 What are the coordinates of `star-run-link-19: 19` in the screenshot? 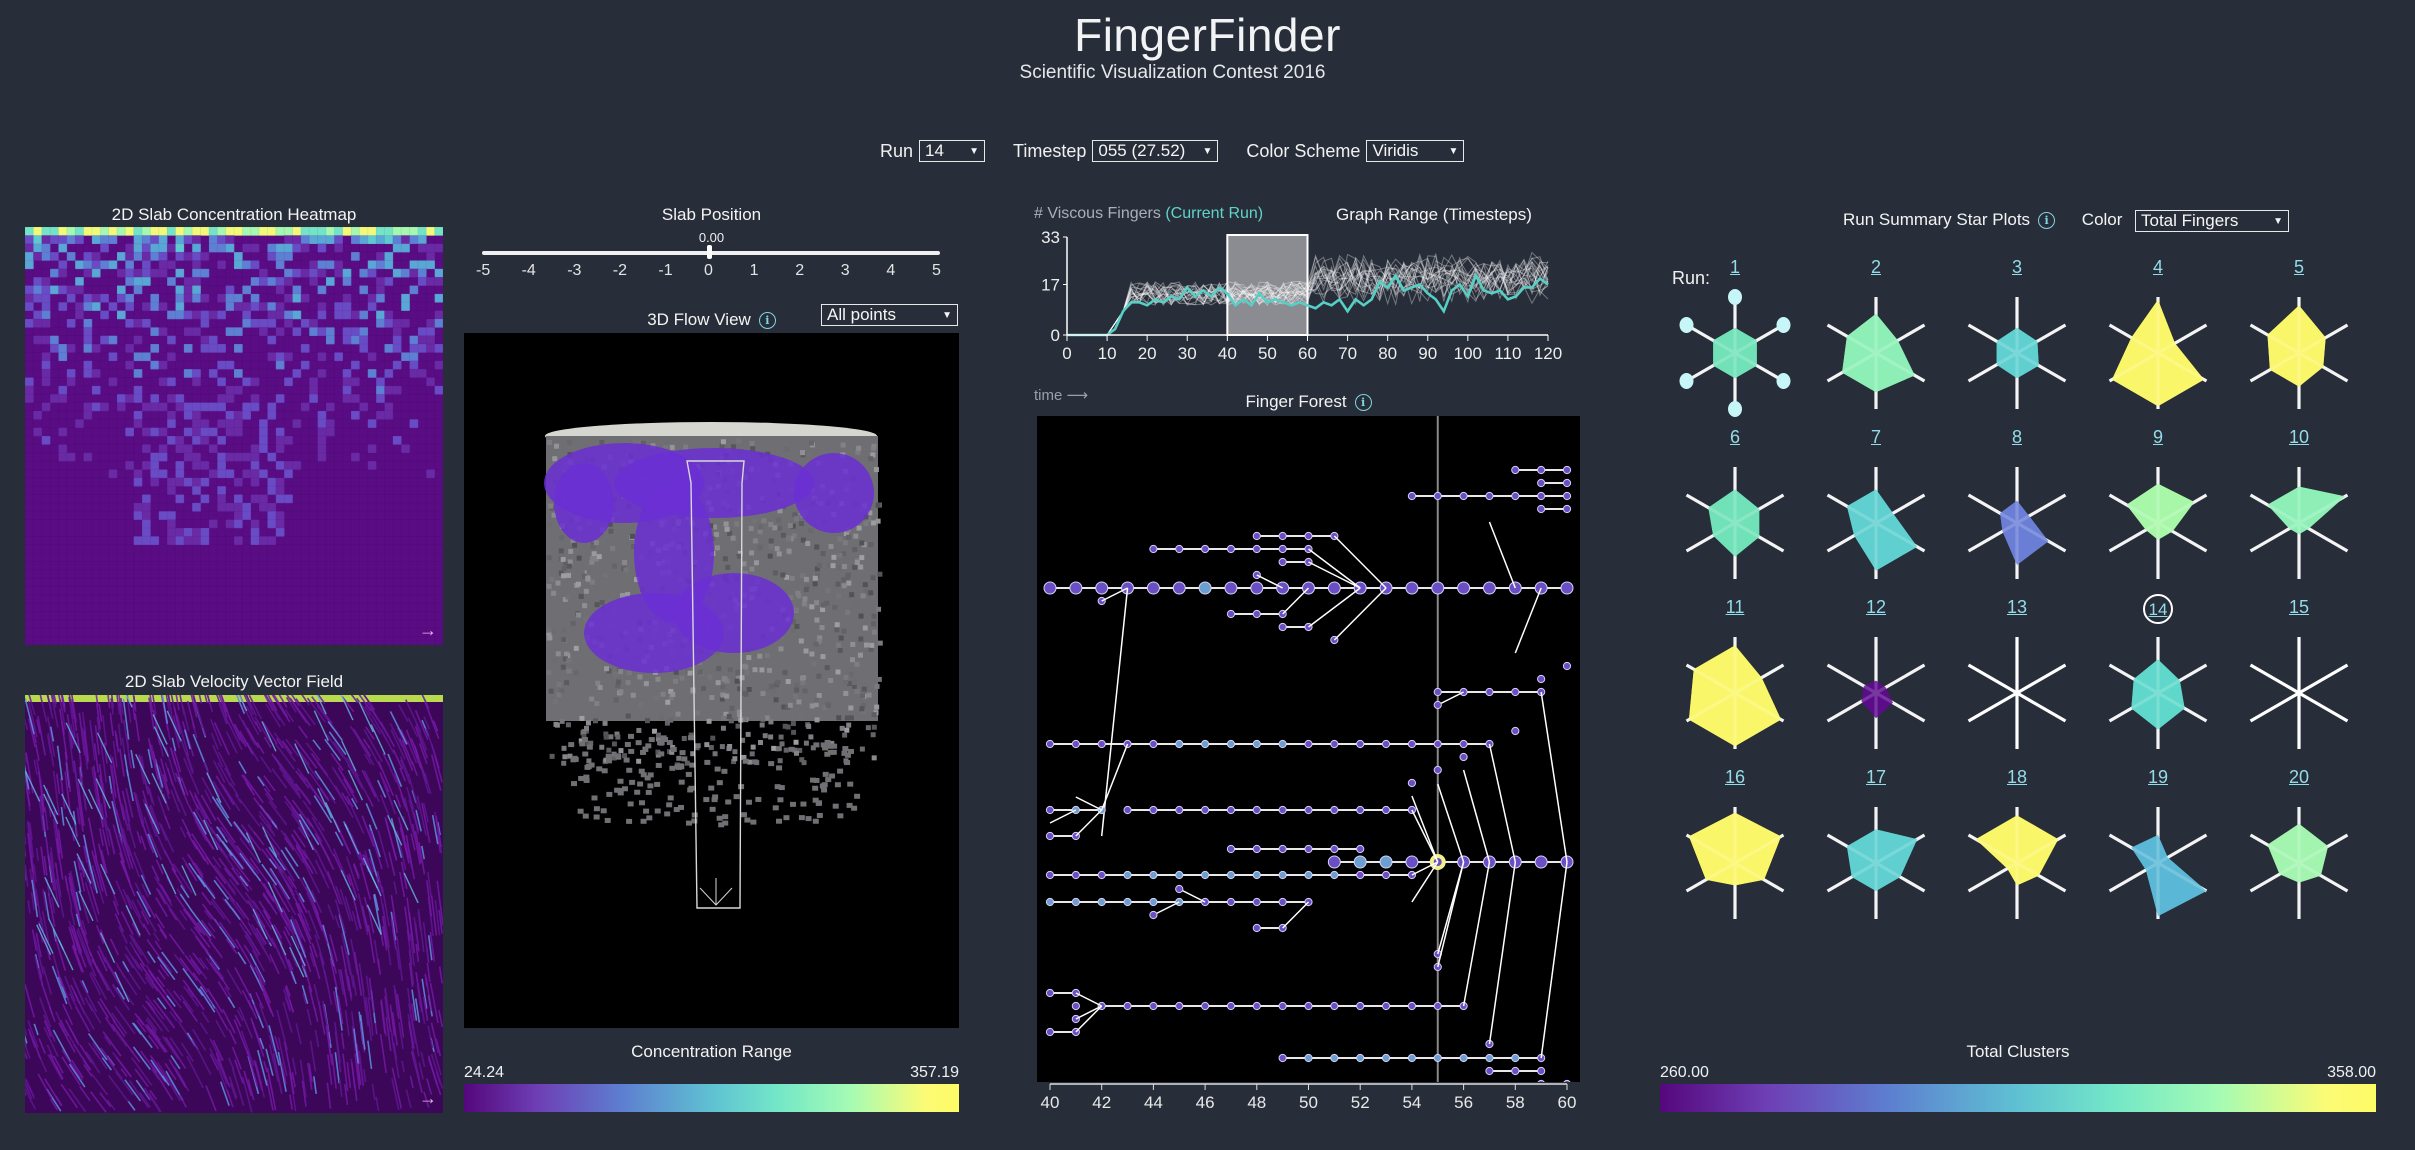 It's located at (2158, 777).